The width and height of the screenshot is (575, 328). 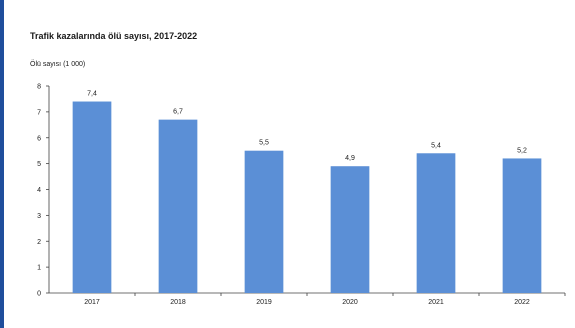 What do you see at coordinates (39, 216) in the screenshot?
I see `y-tick-label: 3` at bounding box center [39, 216].